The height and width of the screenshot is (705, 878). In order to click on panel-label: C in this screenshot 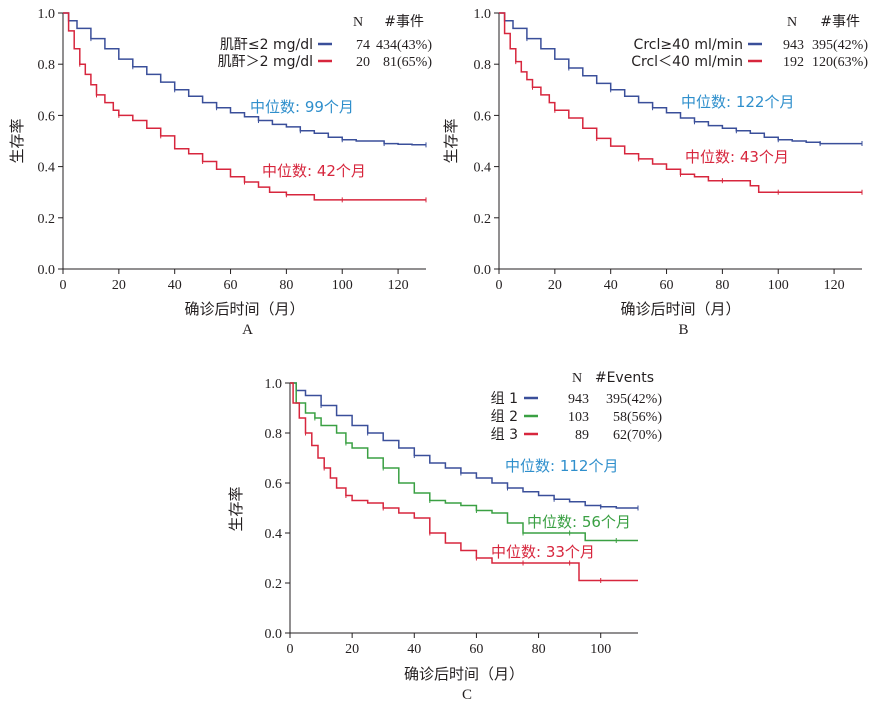, I will do `click(467, 695)`.